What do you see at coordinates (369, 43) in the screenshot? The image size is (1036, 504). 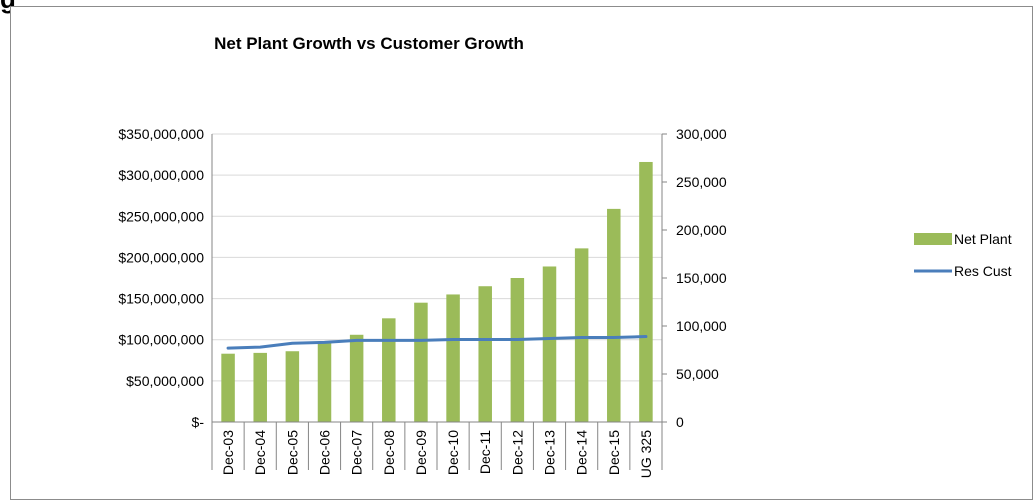 I see `chart-title: Net Plant Growth vs Customer Growth` at bounding box center [369, 43].